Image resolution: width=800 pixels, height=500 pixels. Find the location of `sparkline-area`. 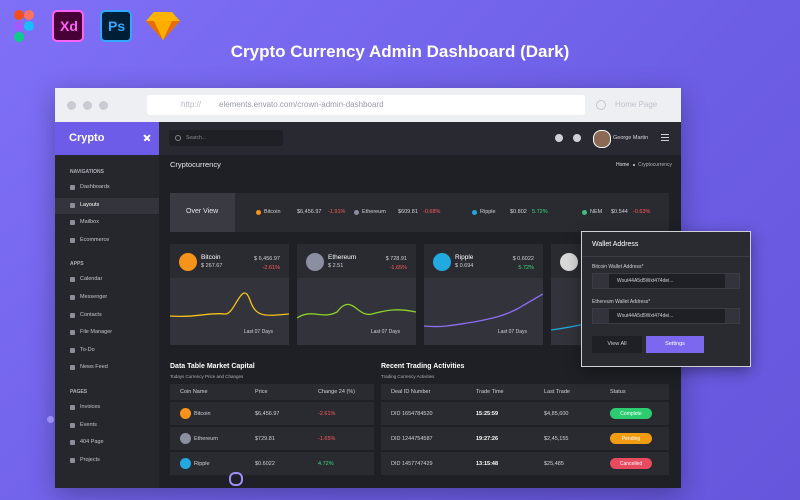

sparkline-area is located at coordinates (356, 311).